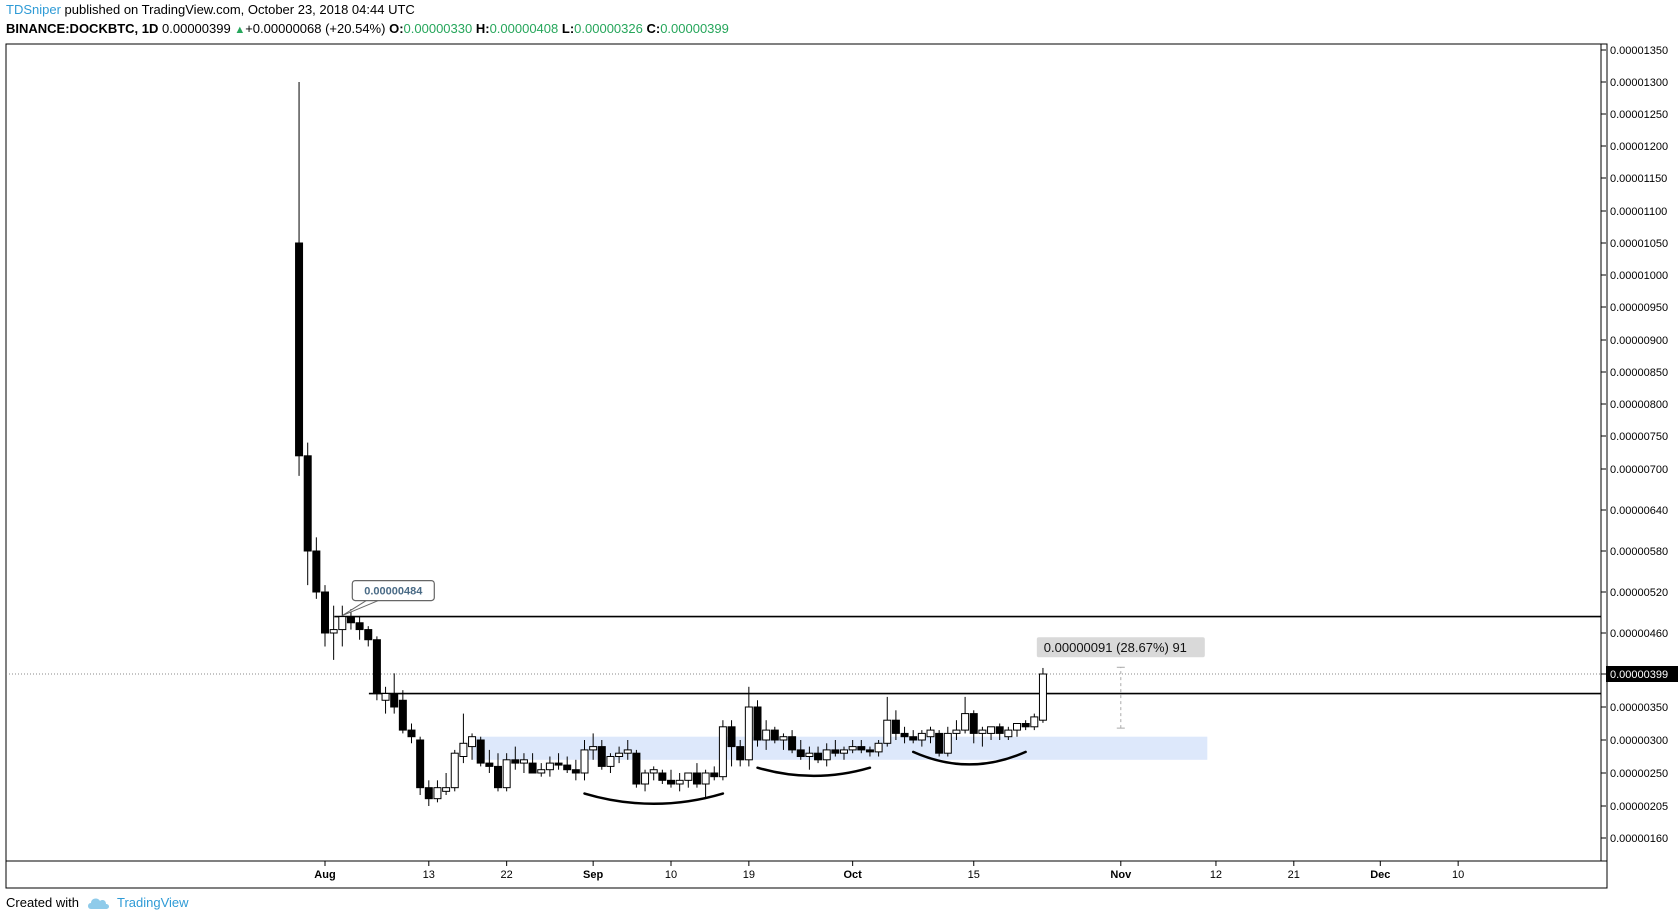  I want to click on x-tick-label: Aug, so click(324, 875).